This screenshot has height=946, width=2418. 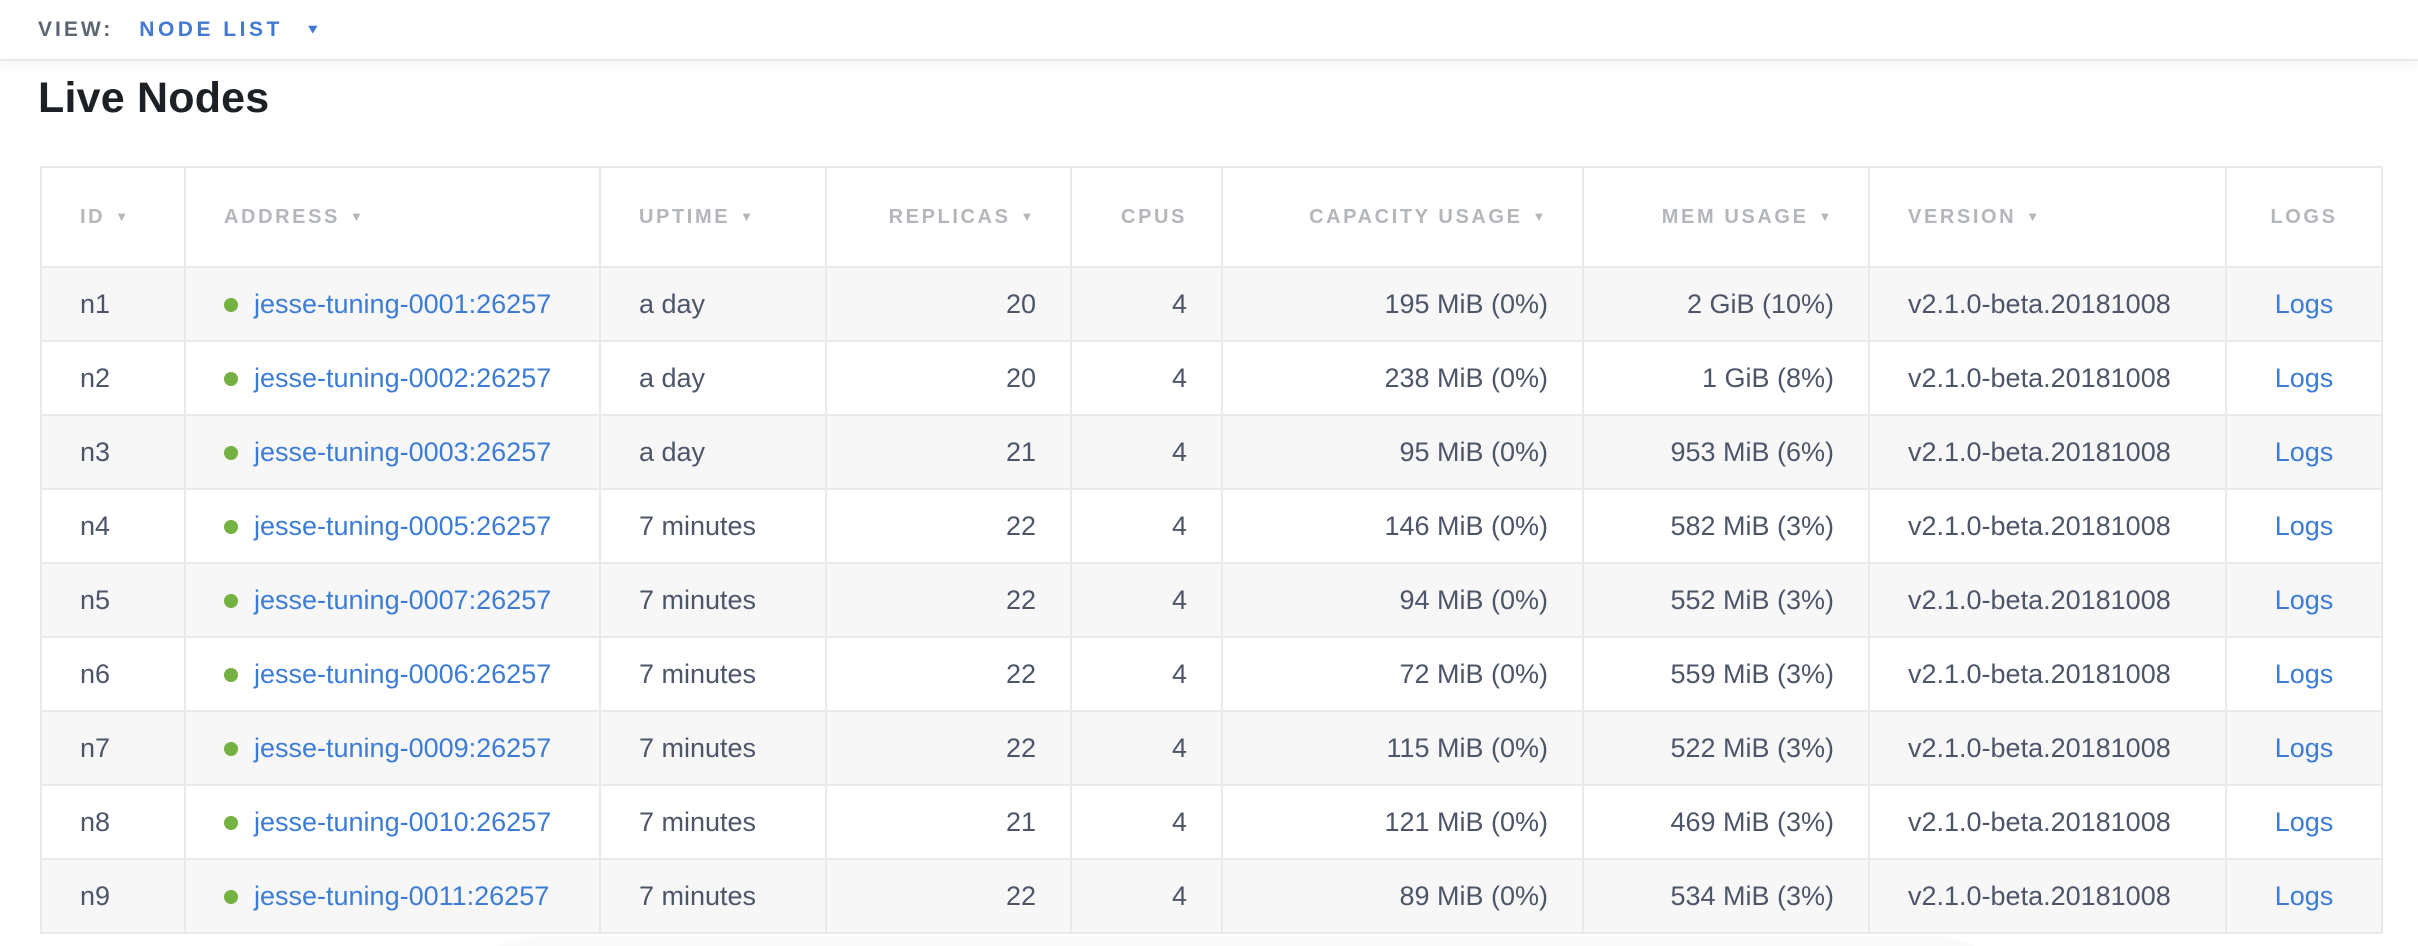 What do you see at coordinates (95, 303) in the screenshot?
I see `cell-value: n1` at bounding box center [95, 303].